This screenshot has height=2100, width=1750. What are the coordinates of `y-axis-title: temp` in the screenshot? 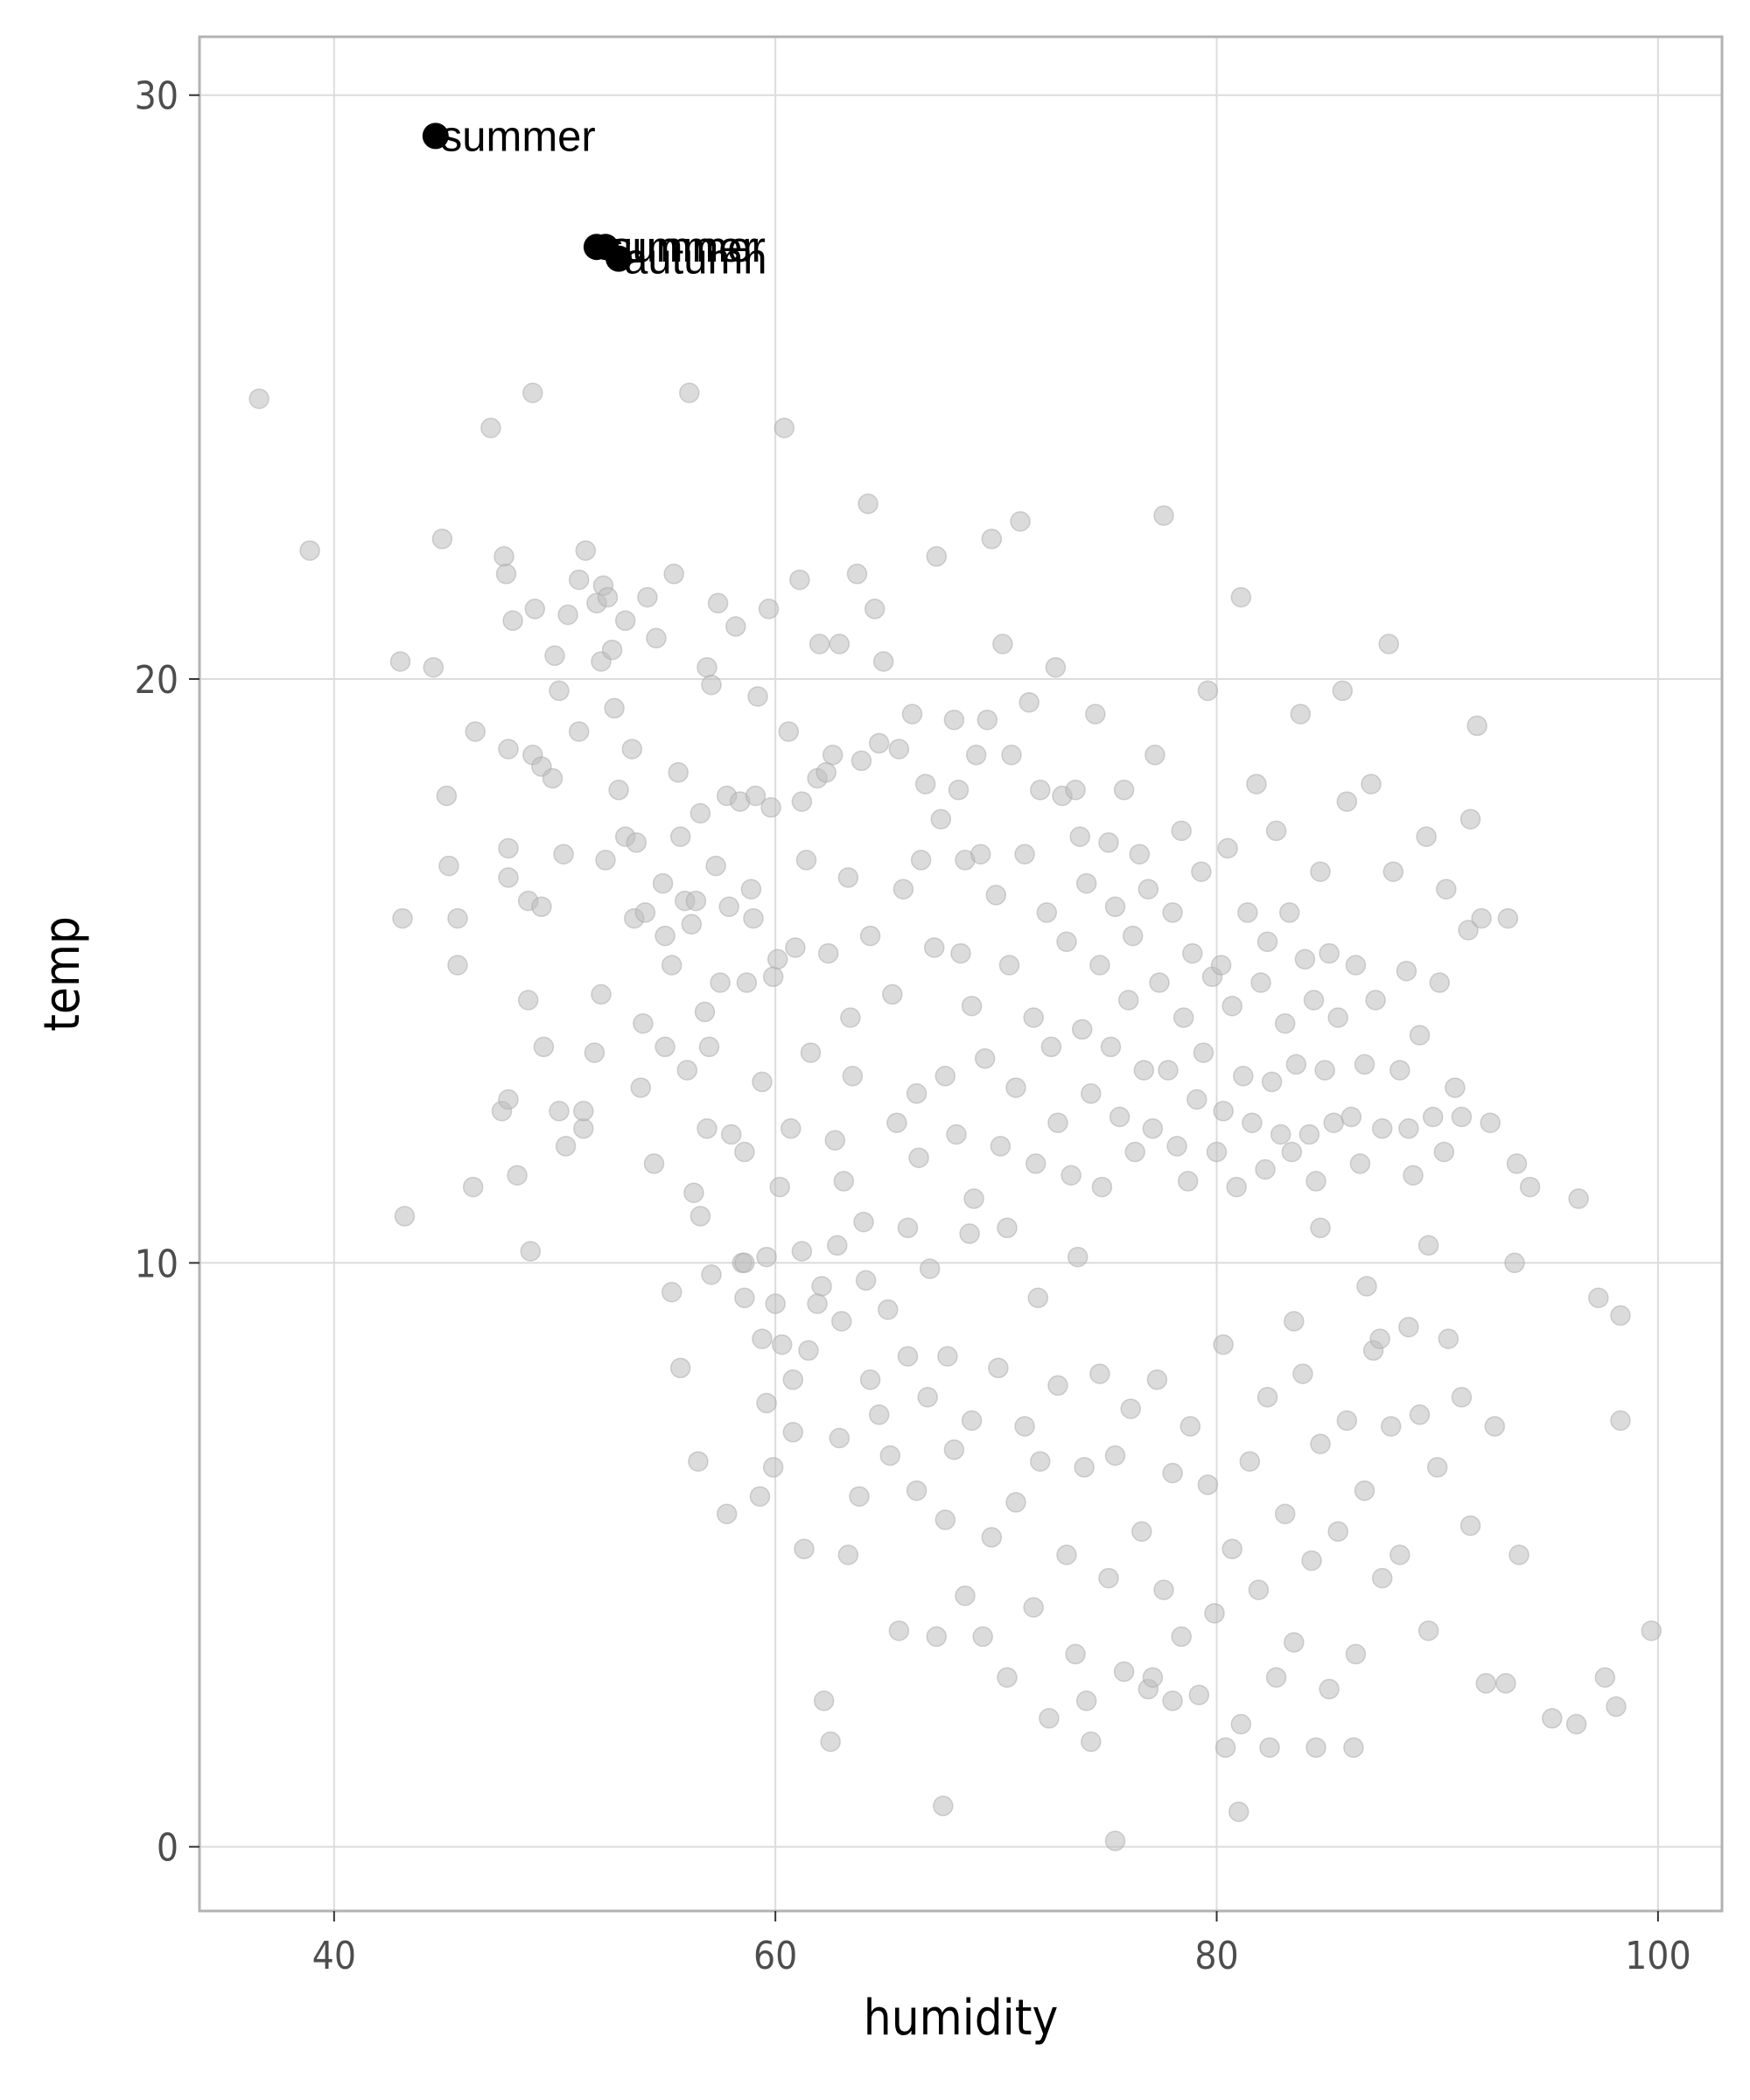 It's located at (62, 974).